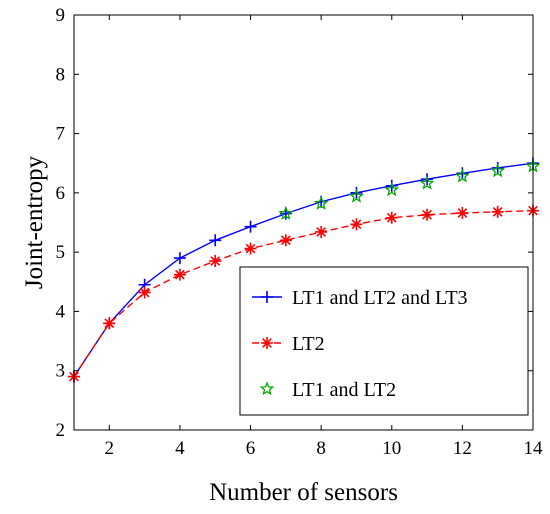 The width and height of the screenshot is (550, 514). Describe the element at coordinates (180, 448) in the screenshot. I see `x-tick-label: 4` at that location.